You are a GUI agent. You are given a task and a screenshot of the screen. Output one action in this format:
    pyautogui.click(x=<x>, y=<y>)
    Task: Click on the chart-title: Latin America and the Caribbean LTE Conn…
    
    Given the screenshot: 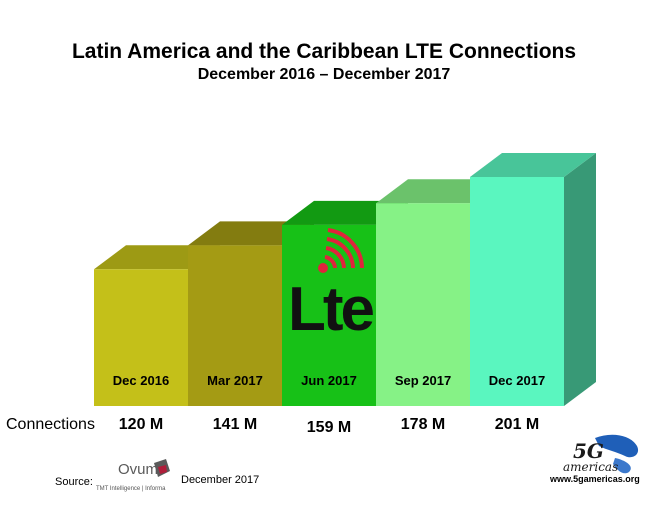 What is the action you would take?
    pyautogui.click(x=324, y=51)
    